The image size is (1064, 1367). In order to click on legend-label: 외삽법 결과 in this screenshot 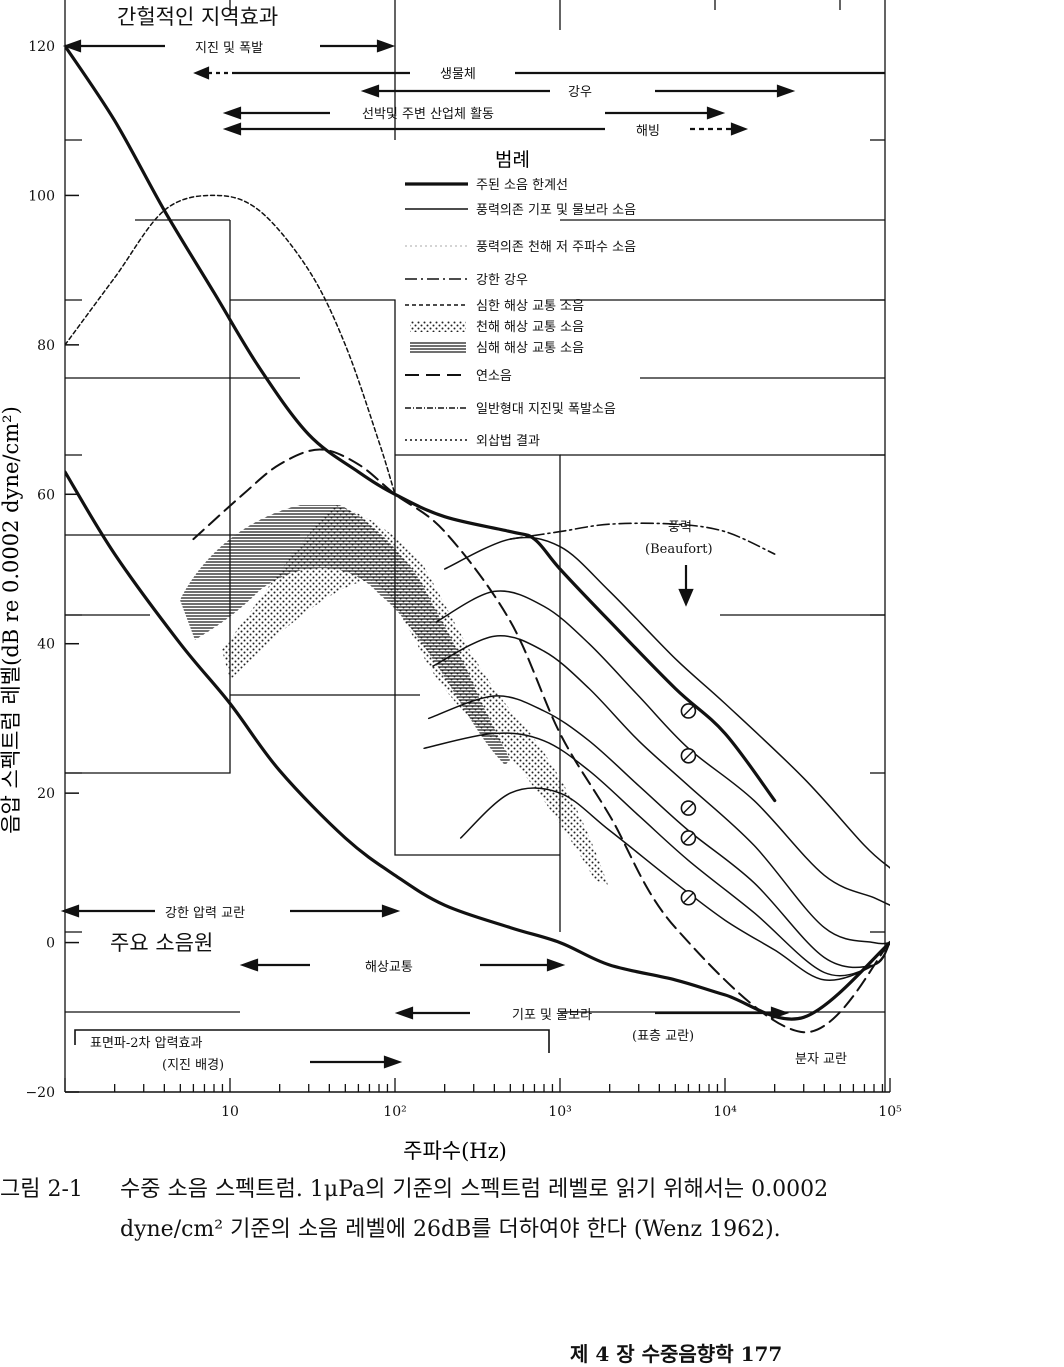, I will do `click(508, 441)`.